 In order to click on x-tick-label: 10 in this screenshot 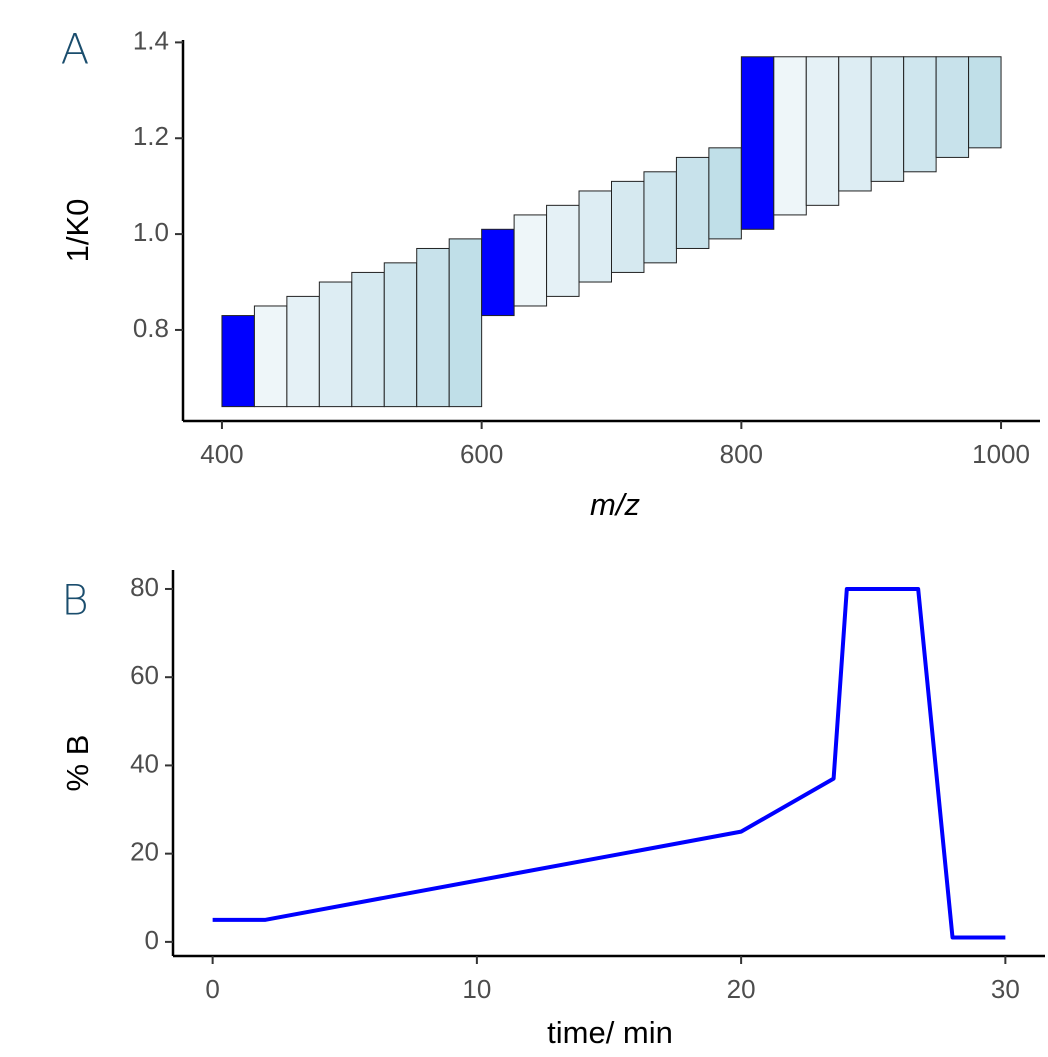, I will do `click(476, 989)`.